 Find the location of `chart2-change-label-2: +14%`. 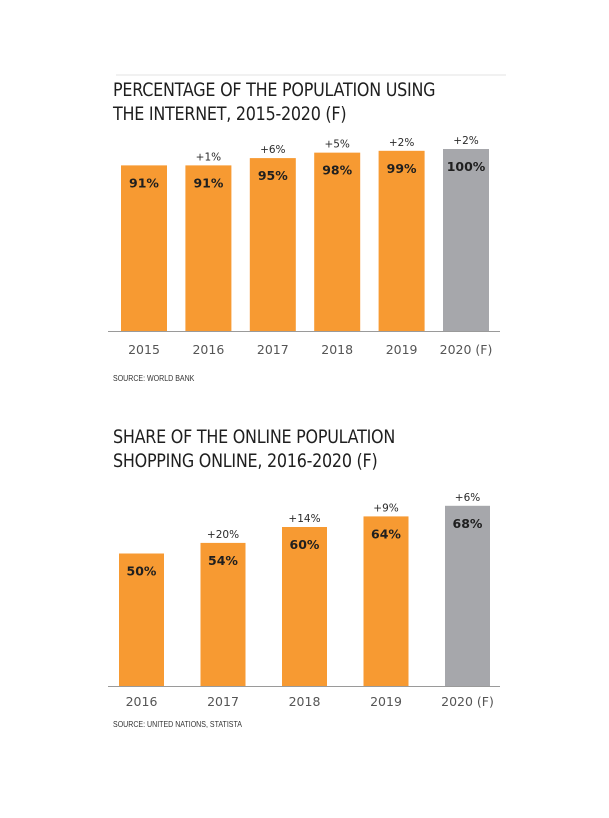

chart2-change-label-2: +14% is located at coordinates (304, 519).